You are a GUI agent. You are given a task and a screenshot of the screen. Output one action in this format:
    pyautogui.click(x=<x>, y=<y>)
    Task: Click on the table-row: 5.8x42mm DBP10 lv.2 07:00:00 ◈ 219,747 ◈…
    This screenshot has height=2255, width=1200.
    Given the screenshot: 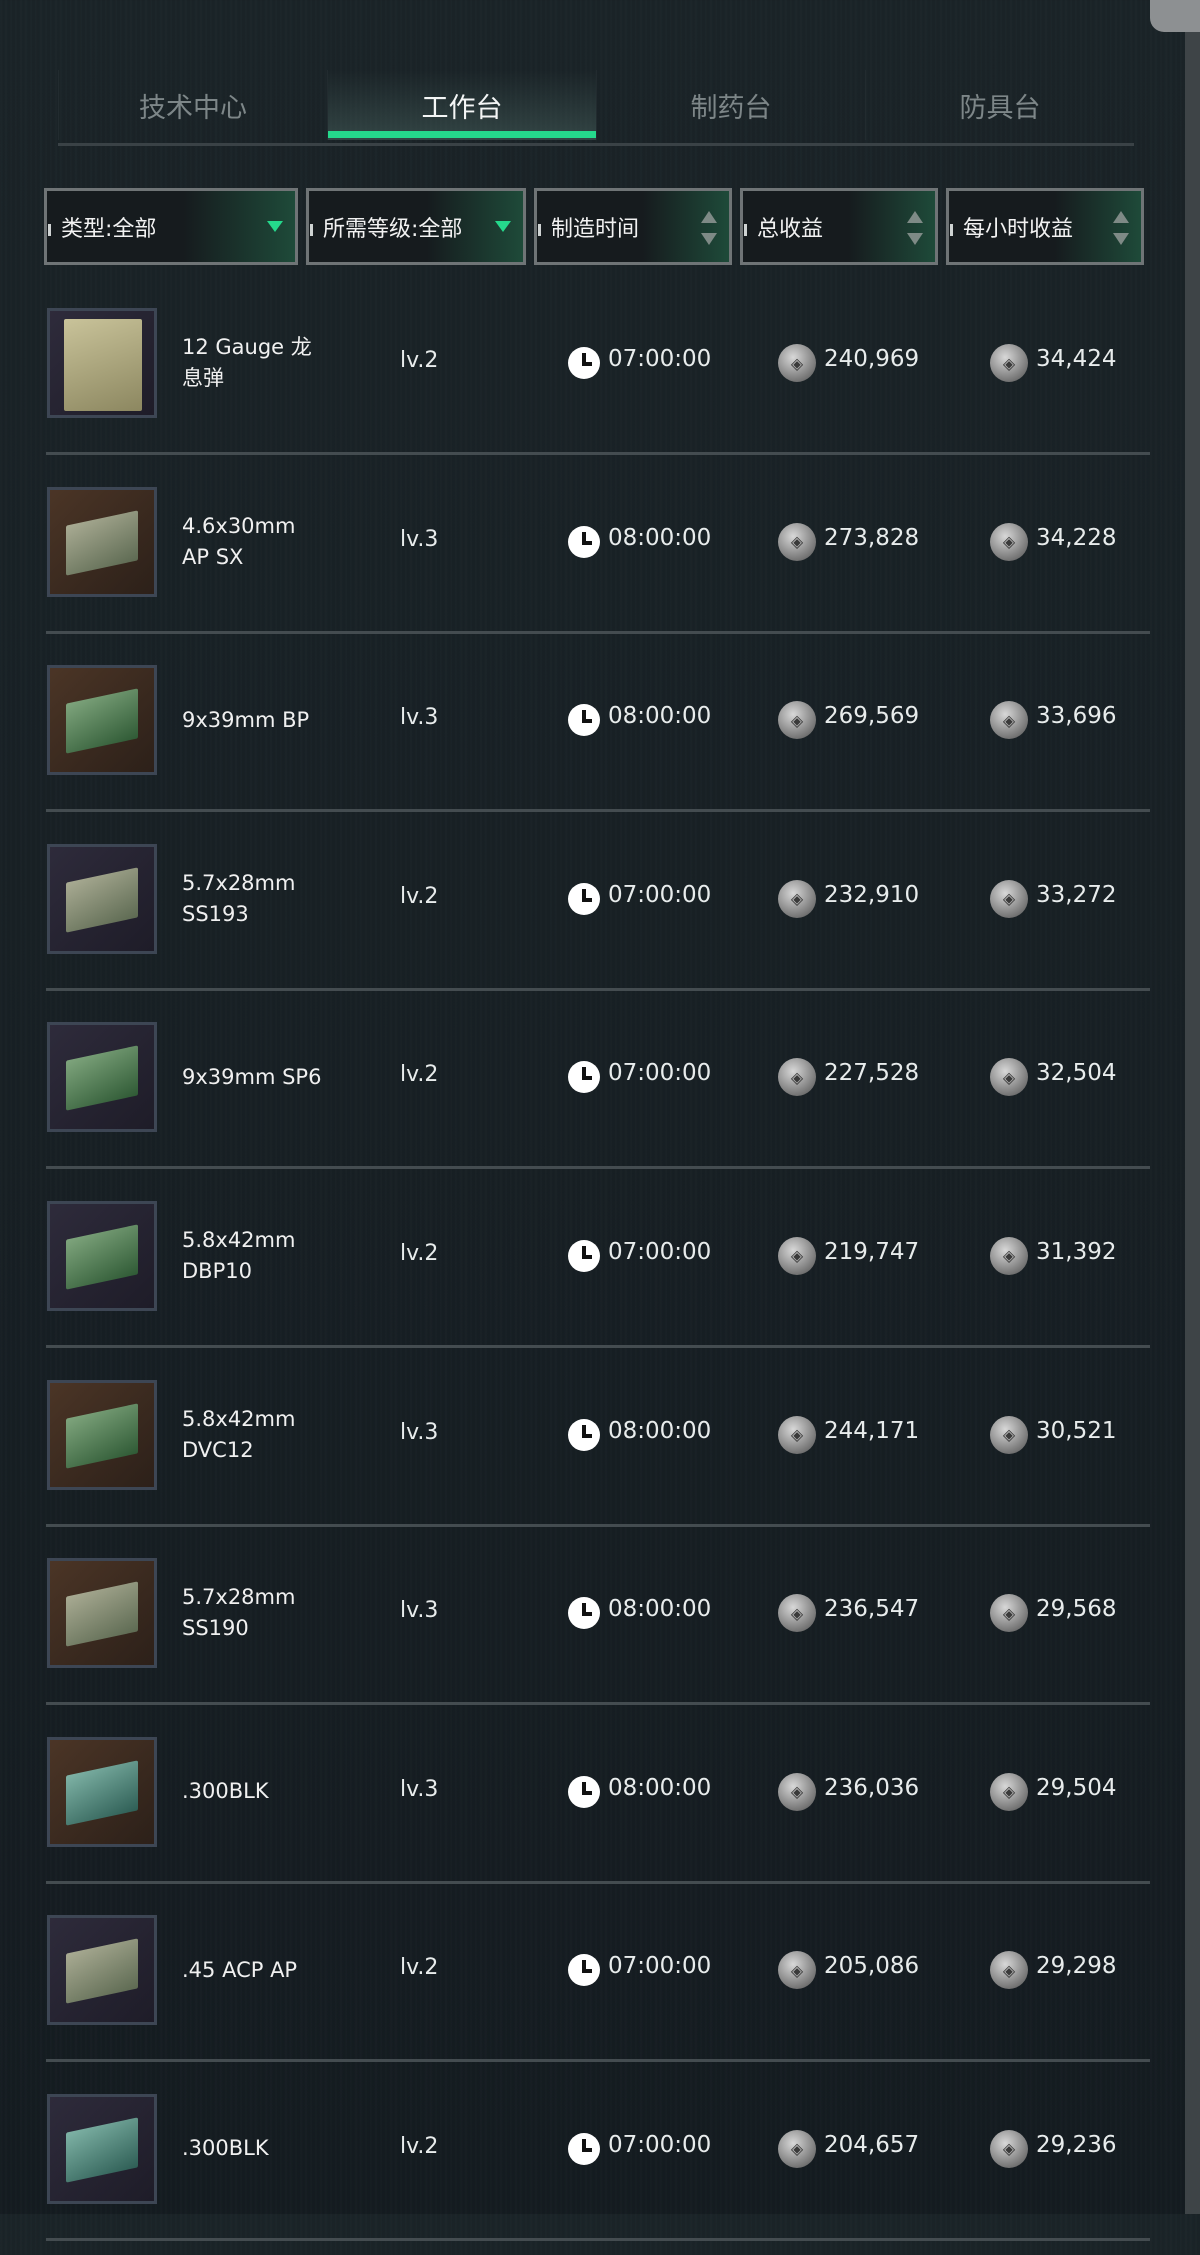 What is the action you would take?
    pyautogui.click(x=580, y=1272)
    